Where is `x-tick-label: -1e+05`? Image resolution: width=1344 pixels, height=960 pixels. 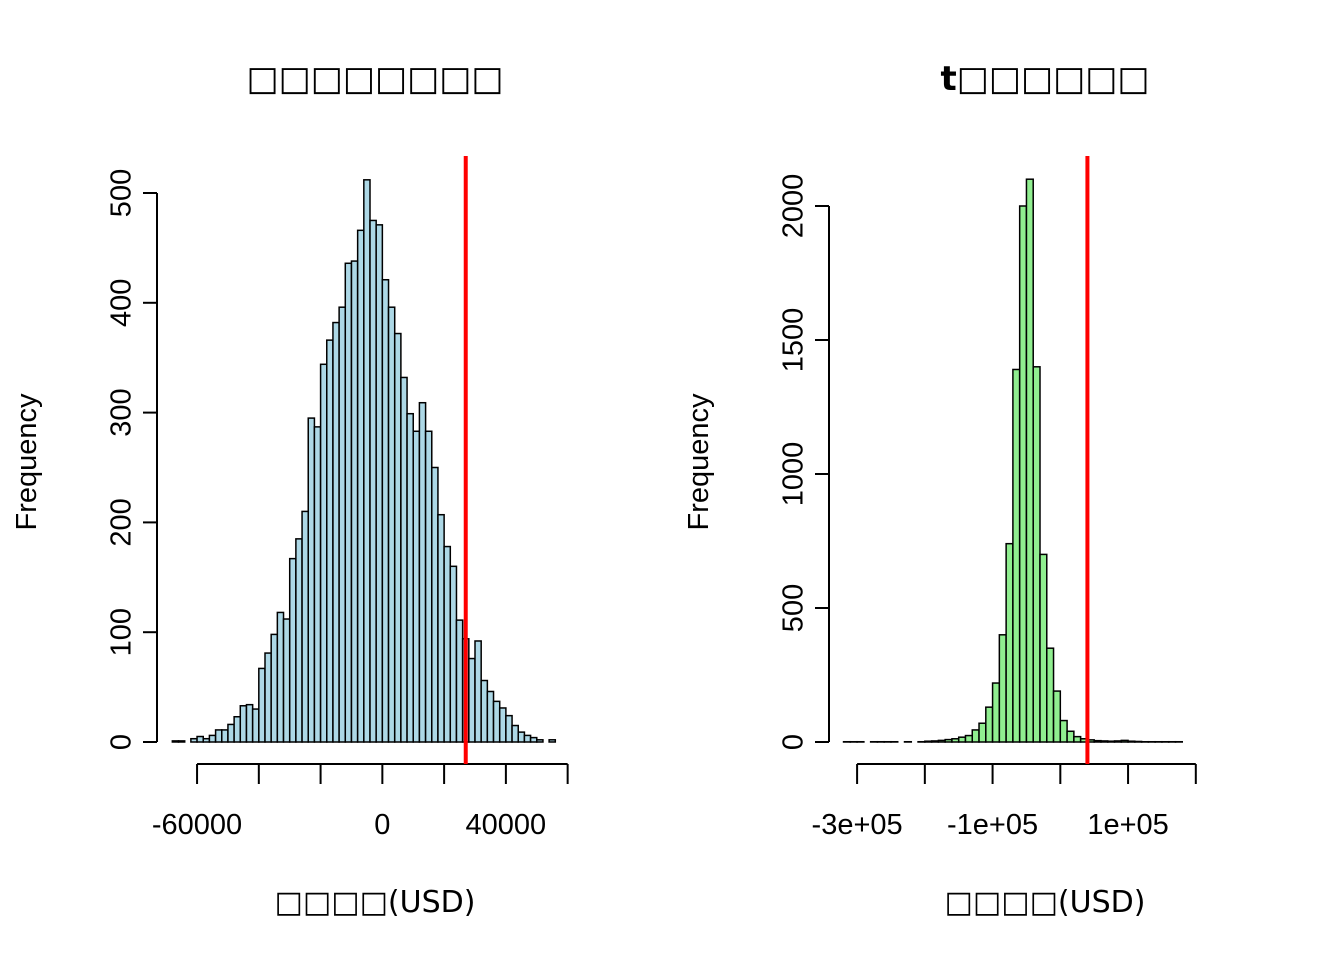 x-tick-label: -1e+05 is located at coordinates (992, 825).